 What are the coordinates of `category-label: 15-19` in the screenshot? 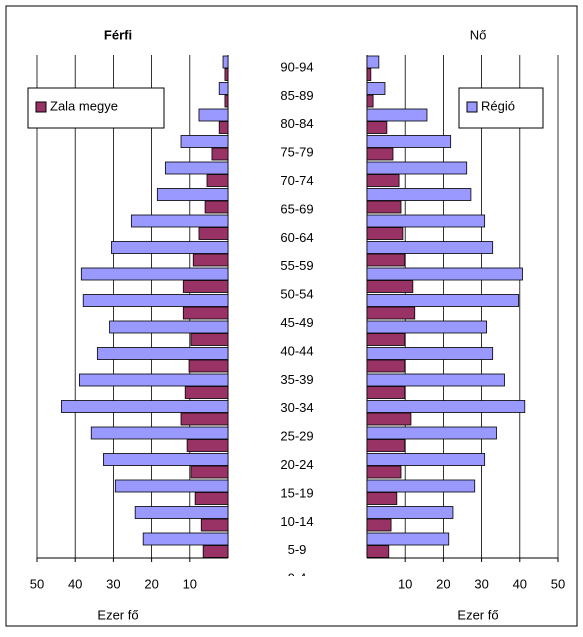 It's located at (296, 492).